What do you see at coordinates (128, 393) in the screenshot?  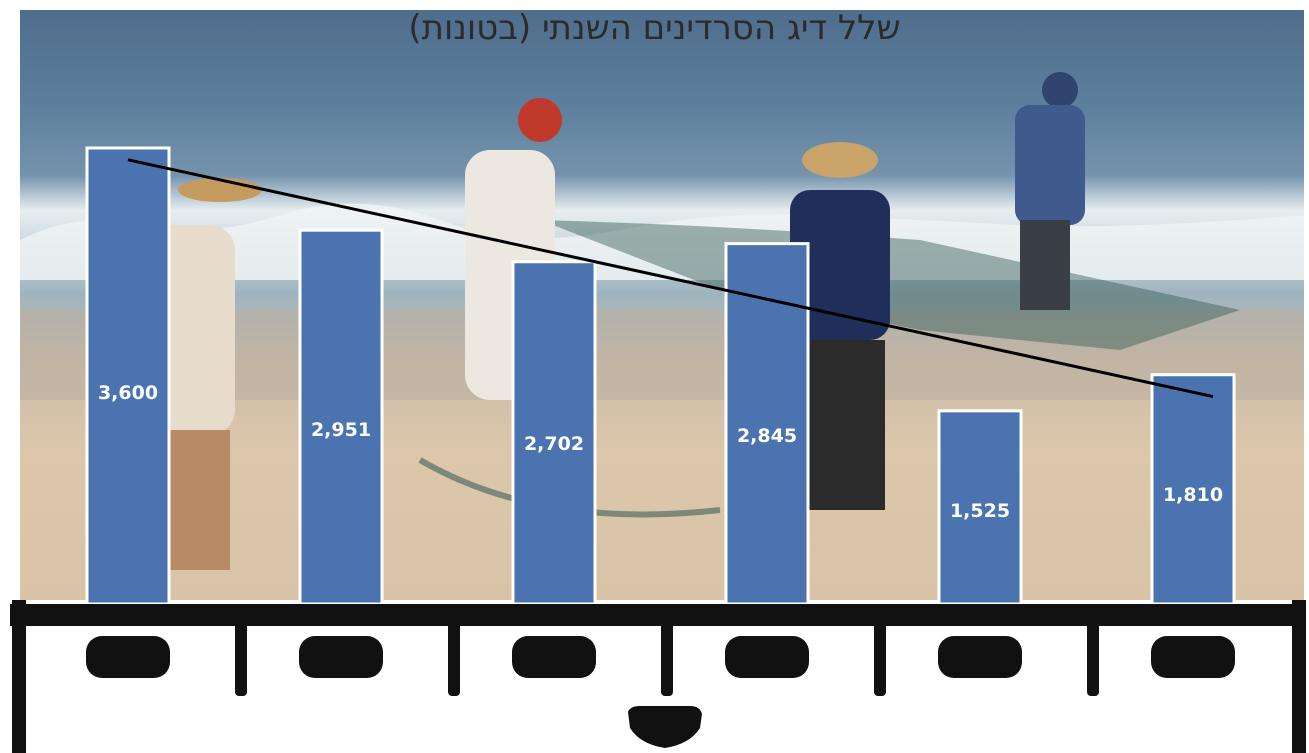 I see `bar-value-label-1: 3,600` at bounding box center [128, 393].